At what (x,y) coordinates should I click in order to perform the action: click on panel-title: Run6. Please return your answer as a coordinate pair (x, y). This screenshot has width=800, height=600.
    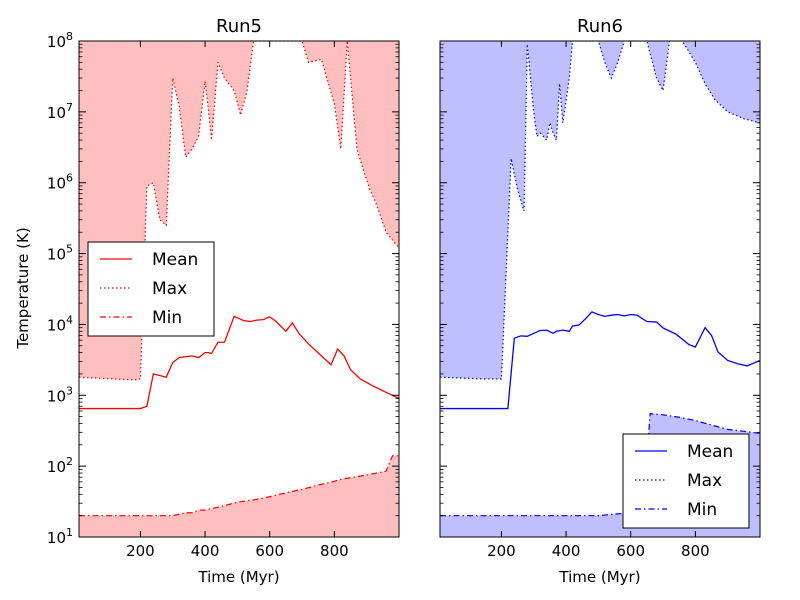
    Looking at the image, I should click on (600, 26).